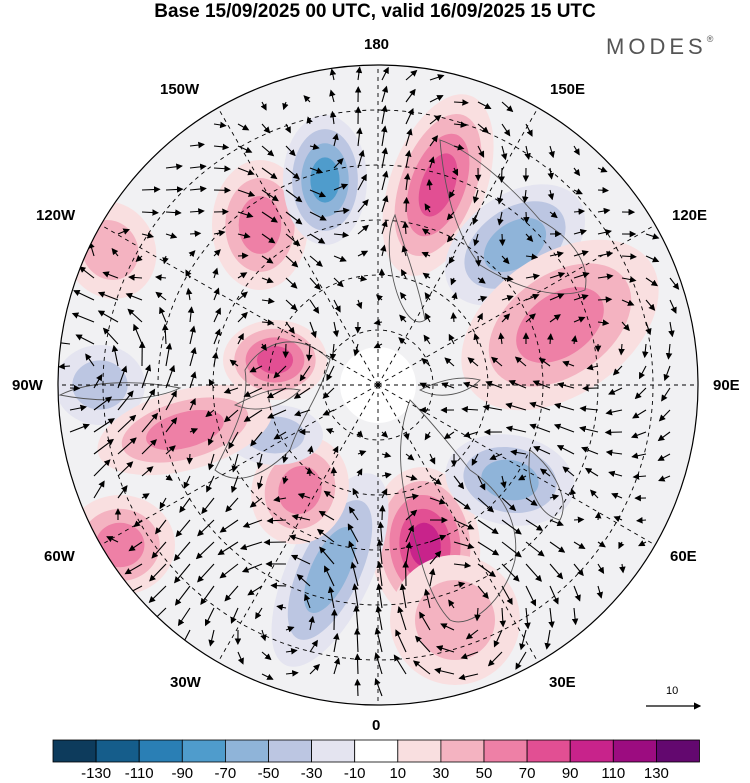  I want to click on lon-label-120w: 120W, so click(56, 215).